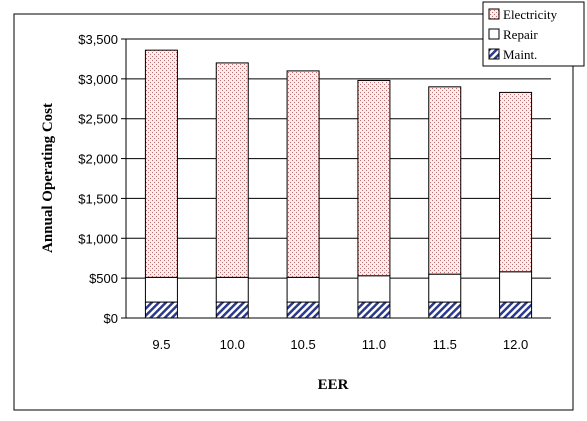 This screenshot has height=421, width=587. What do you see at coordinates (232, 344) in the screenshot?
I see `x-tick-label: 10.0` at bounding box center [232, 344].